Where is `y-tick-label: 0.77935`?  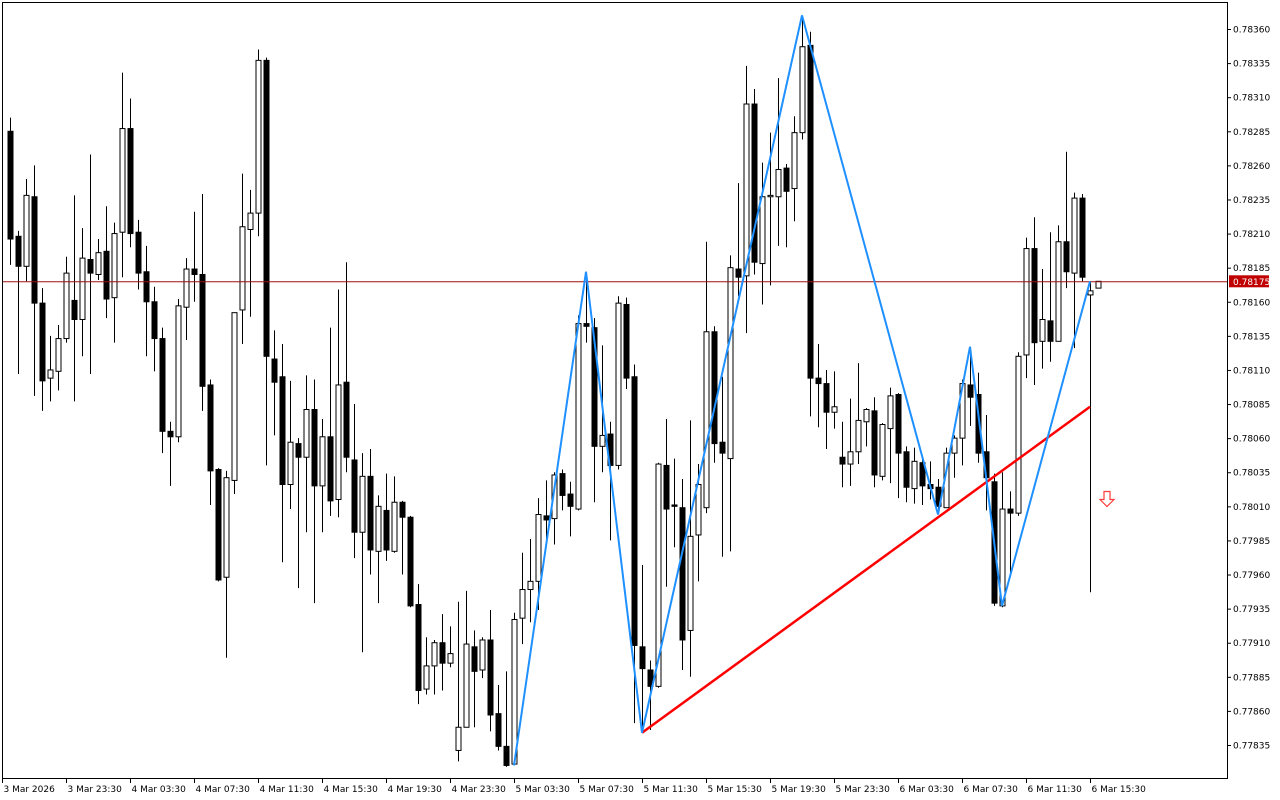
y-tick-label: 0.77935 is located at coordinates (1251, 610).